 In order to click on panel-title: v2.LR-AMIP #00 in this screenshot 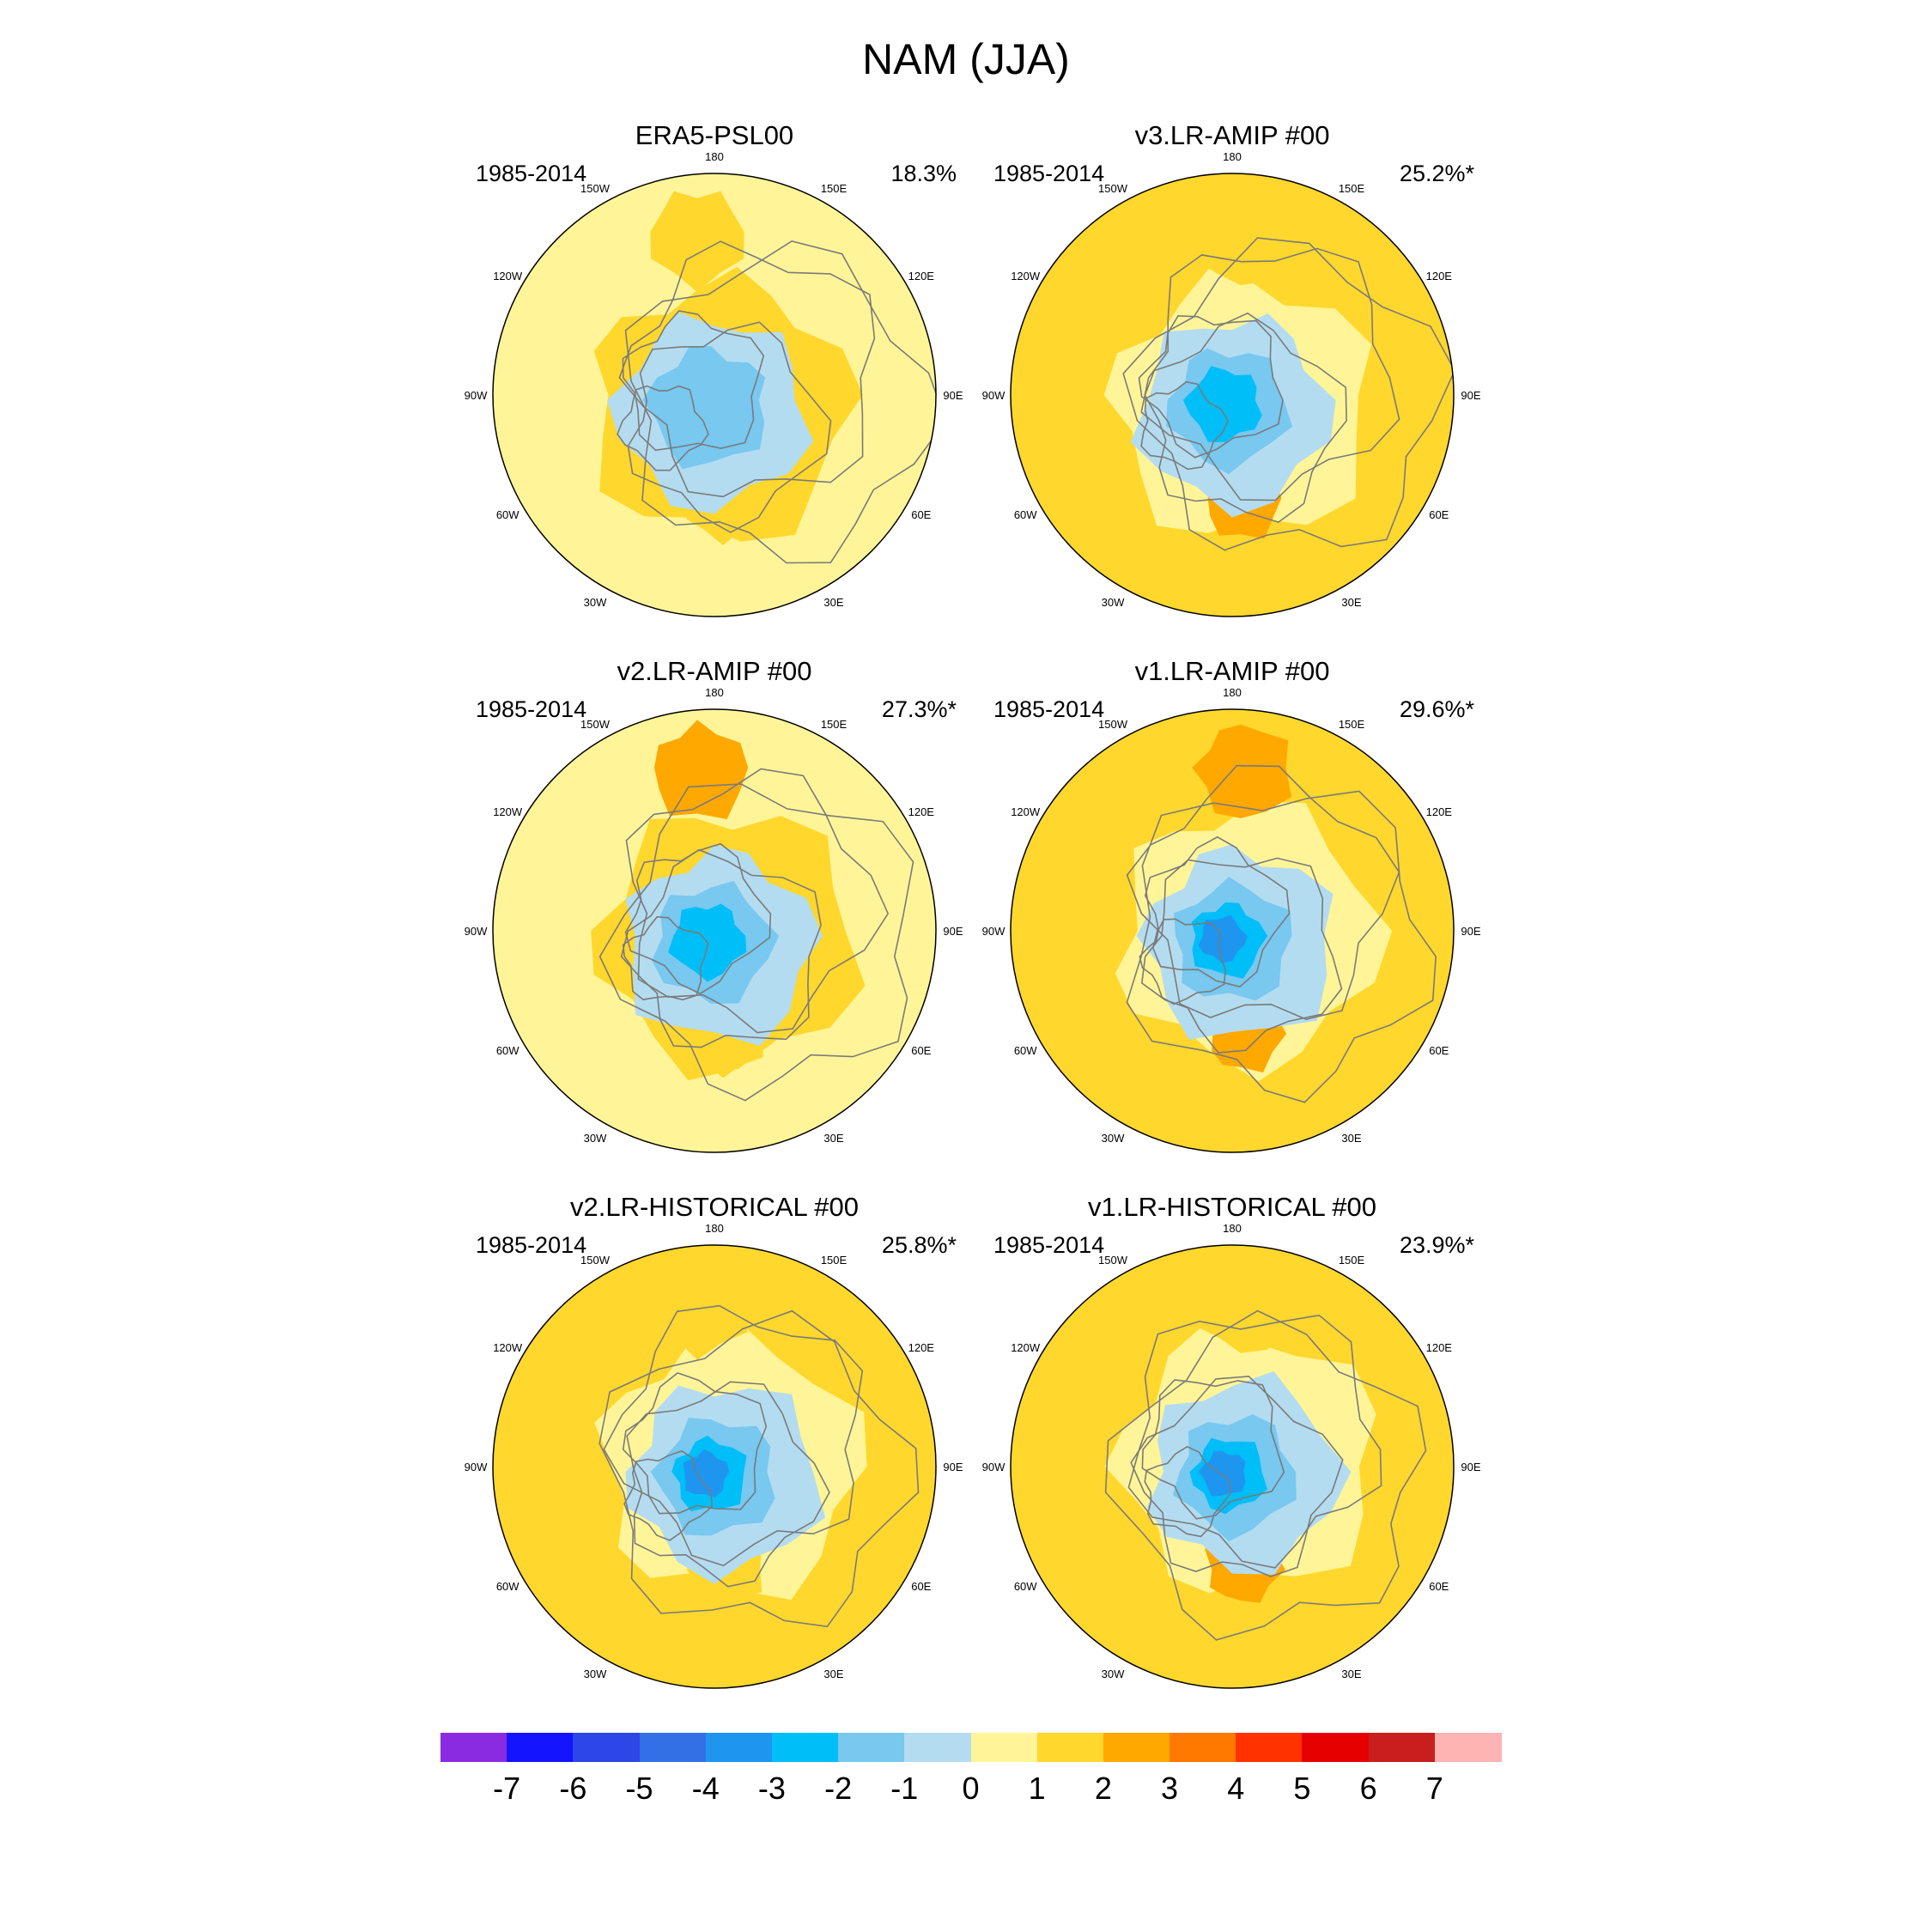, I will do `click(715, 671)`.